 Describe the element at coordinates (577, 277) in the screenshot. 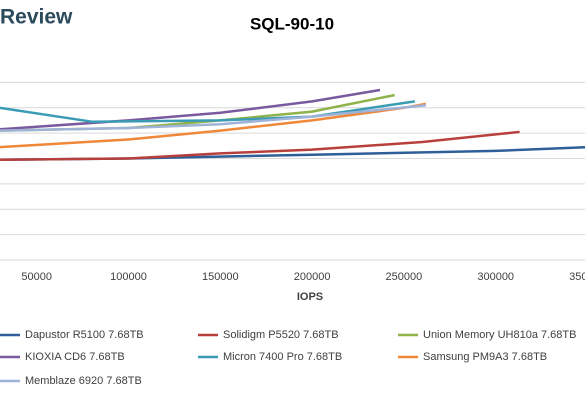

I see `x-tick-label: 350000` at that location.